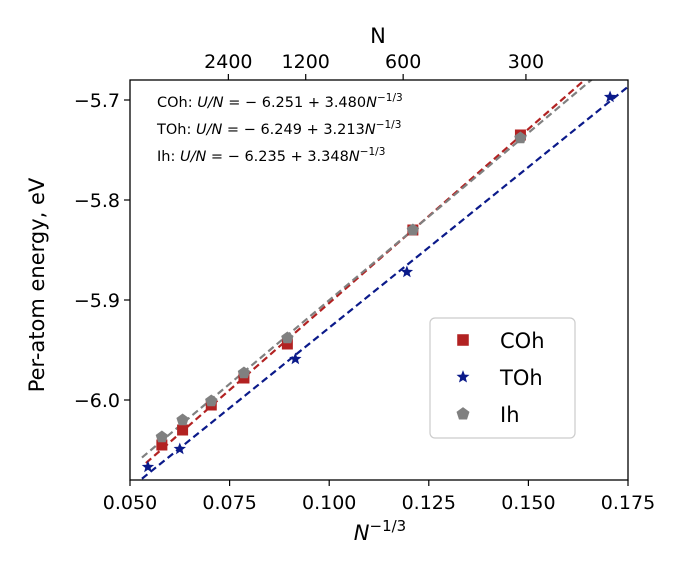 This screenshot has height=577, width=692. I want to click on x-tick-label: 0.075, so click(229, 503).